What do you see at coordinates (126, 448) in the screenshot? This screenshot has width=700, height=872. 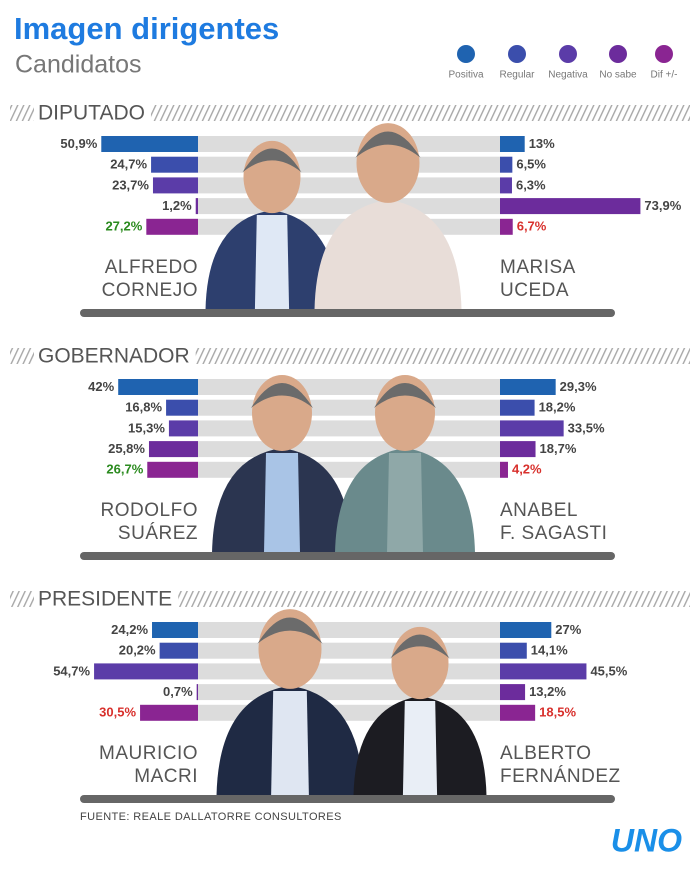 I see `value-label: 25,8%` at bounding box center [126, 448].